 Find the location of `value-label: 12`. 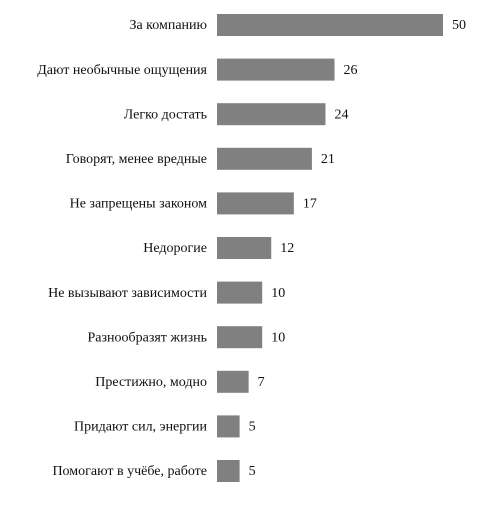

value-label: 12 is located at coordinates (287, 248).